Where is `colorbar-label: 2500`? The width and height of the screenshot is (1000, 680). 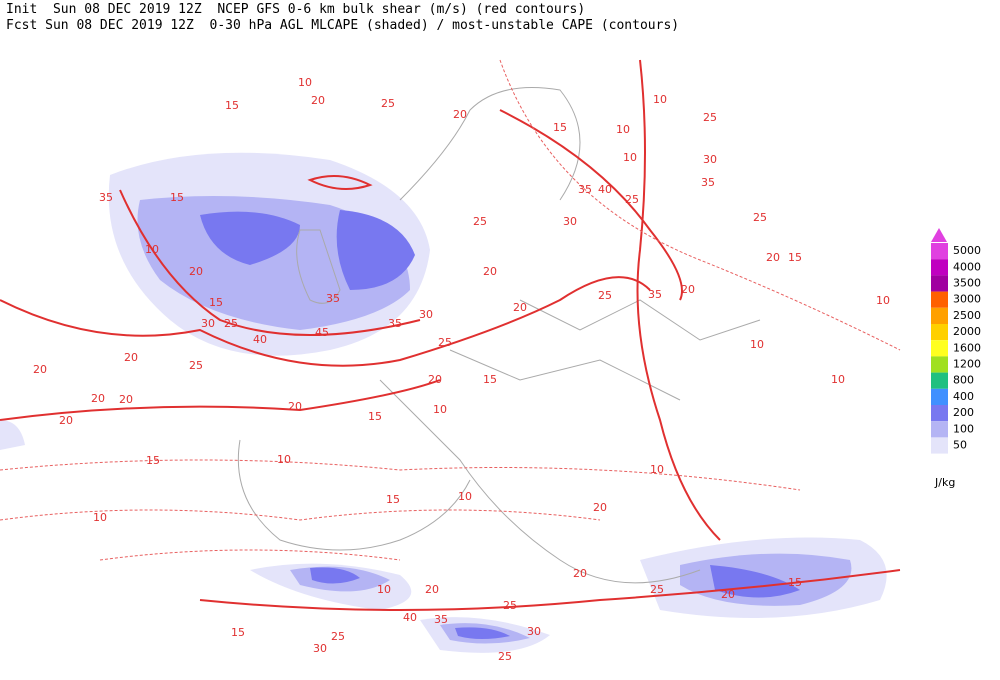 colorbar-label: 2500 is located at coordinates (967, 315).